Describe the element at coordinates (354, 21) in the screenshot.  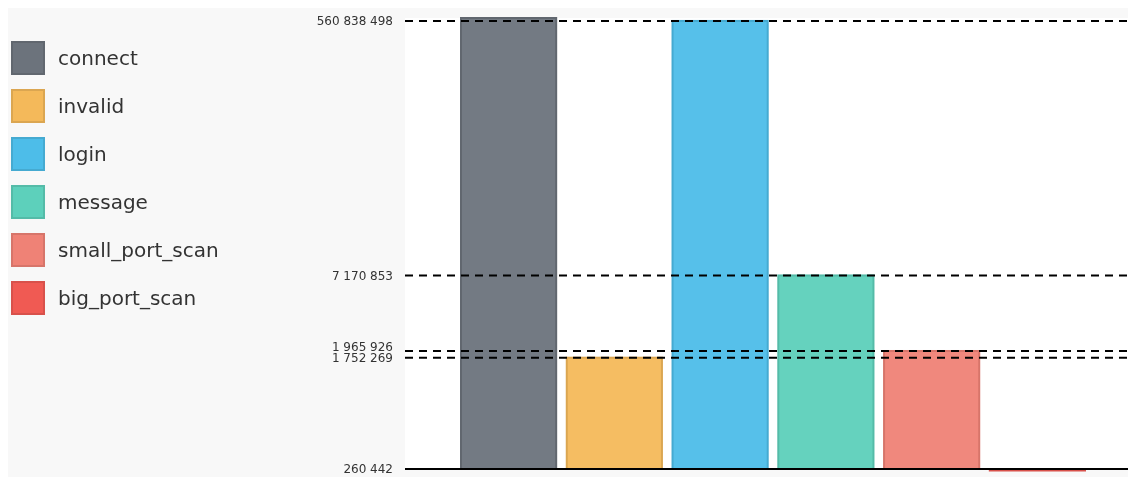
I see `y-tick-label: 560 838 498` at that location.